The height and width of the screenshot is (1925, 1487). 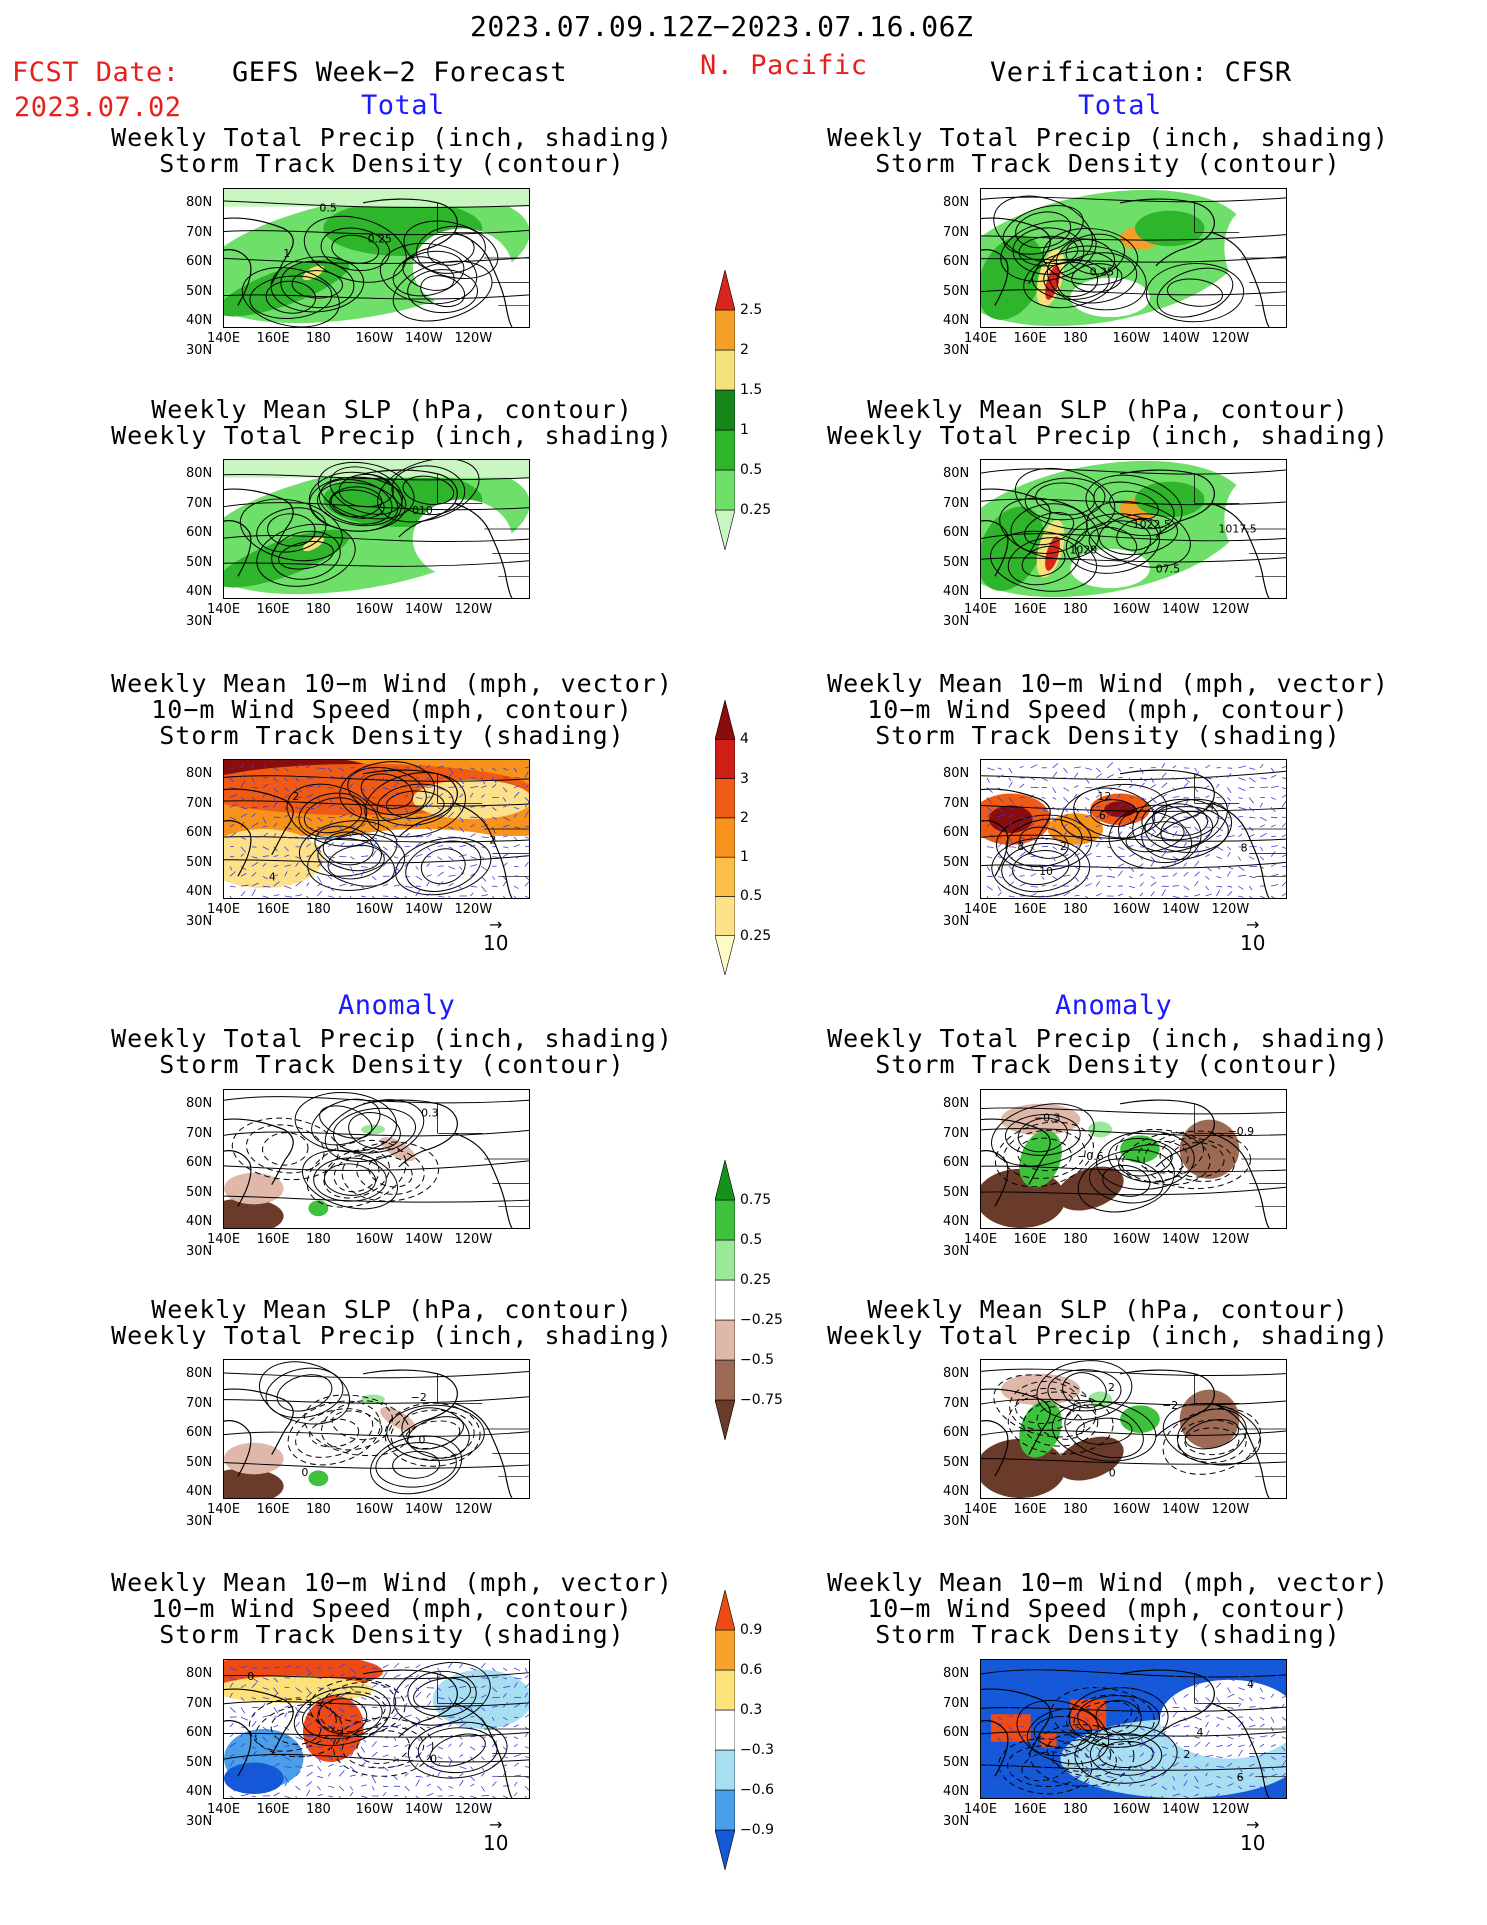 I want to click on region-title: N. Pacific, so click(x=784, y=65).